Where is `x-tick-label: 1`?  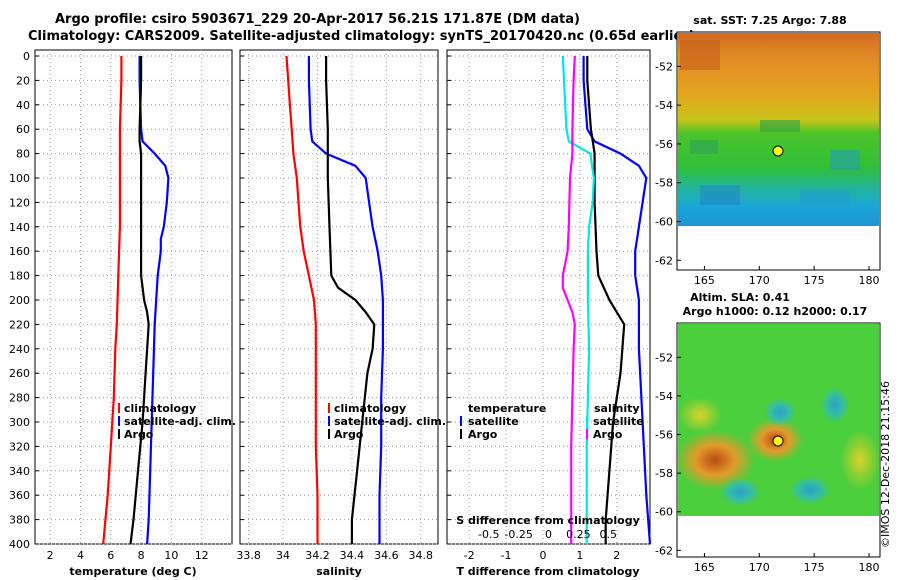 x-tick-label: 1 is located at coordinates (579, 555).